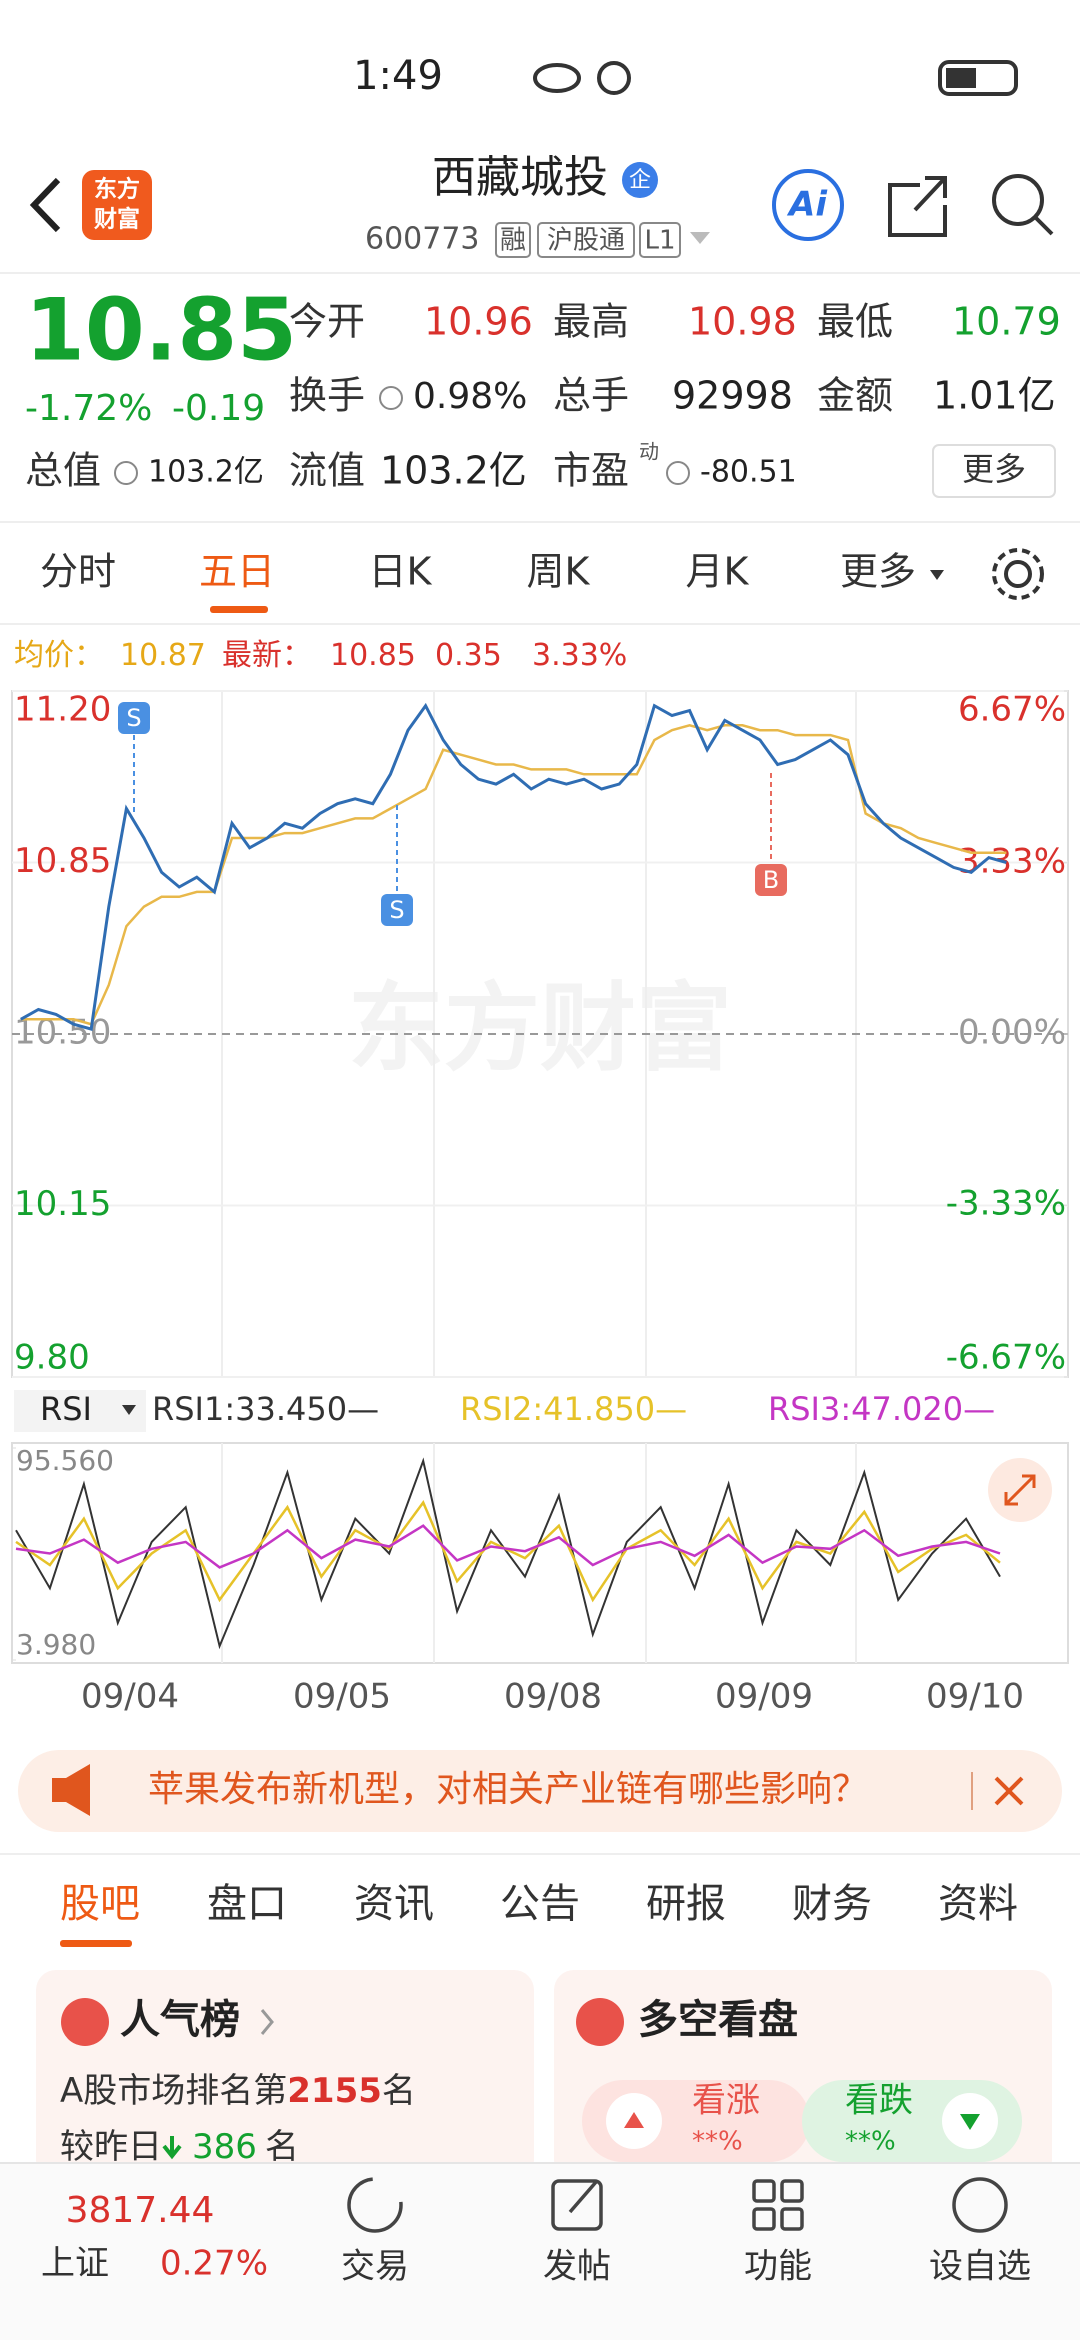  Describe the element at coordinates (591, 471) in the screenshot. I see `stat-label: 市盈` at that location.